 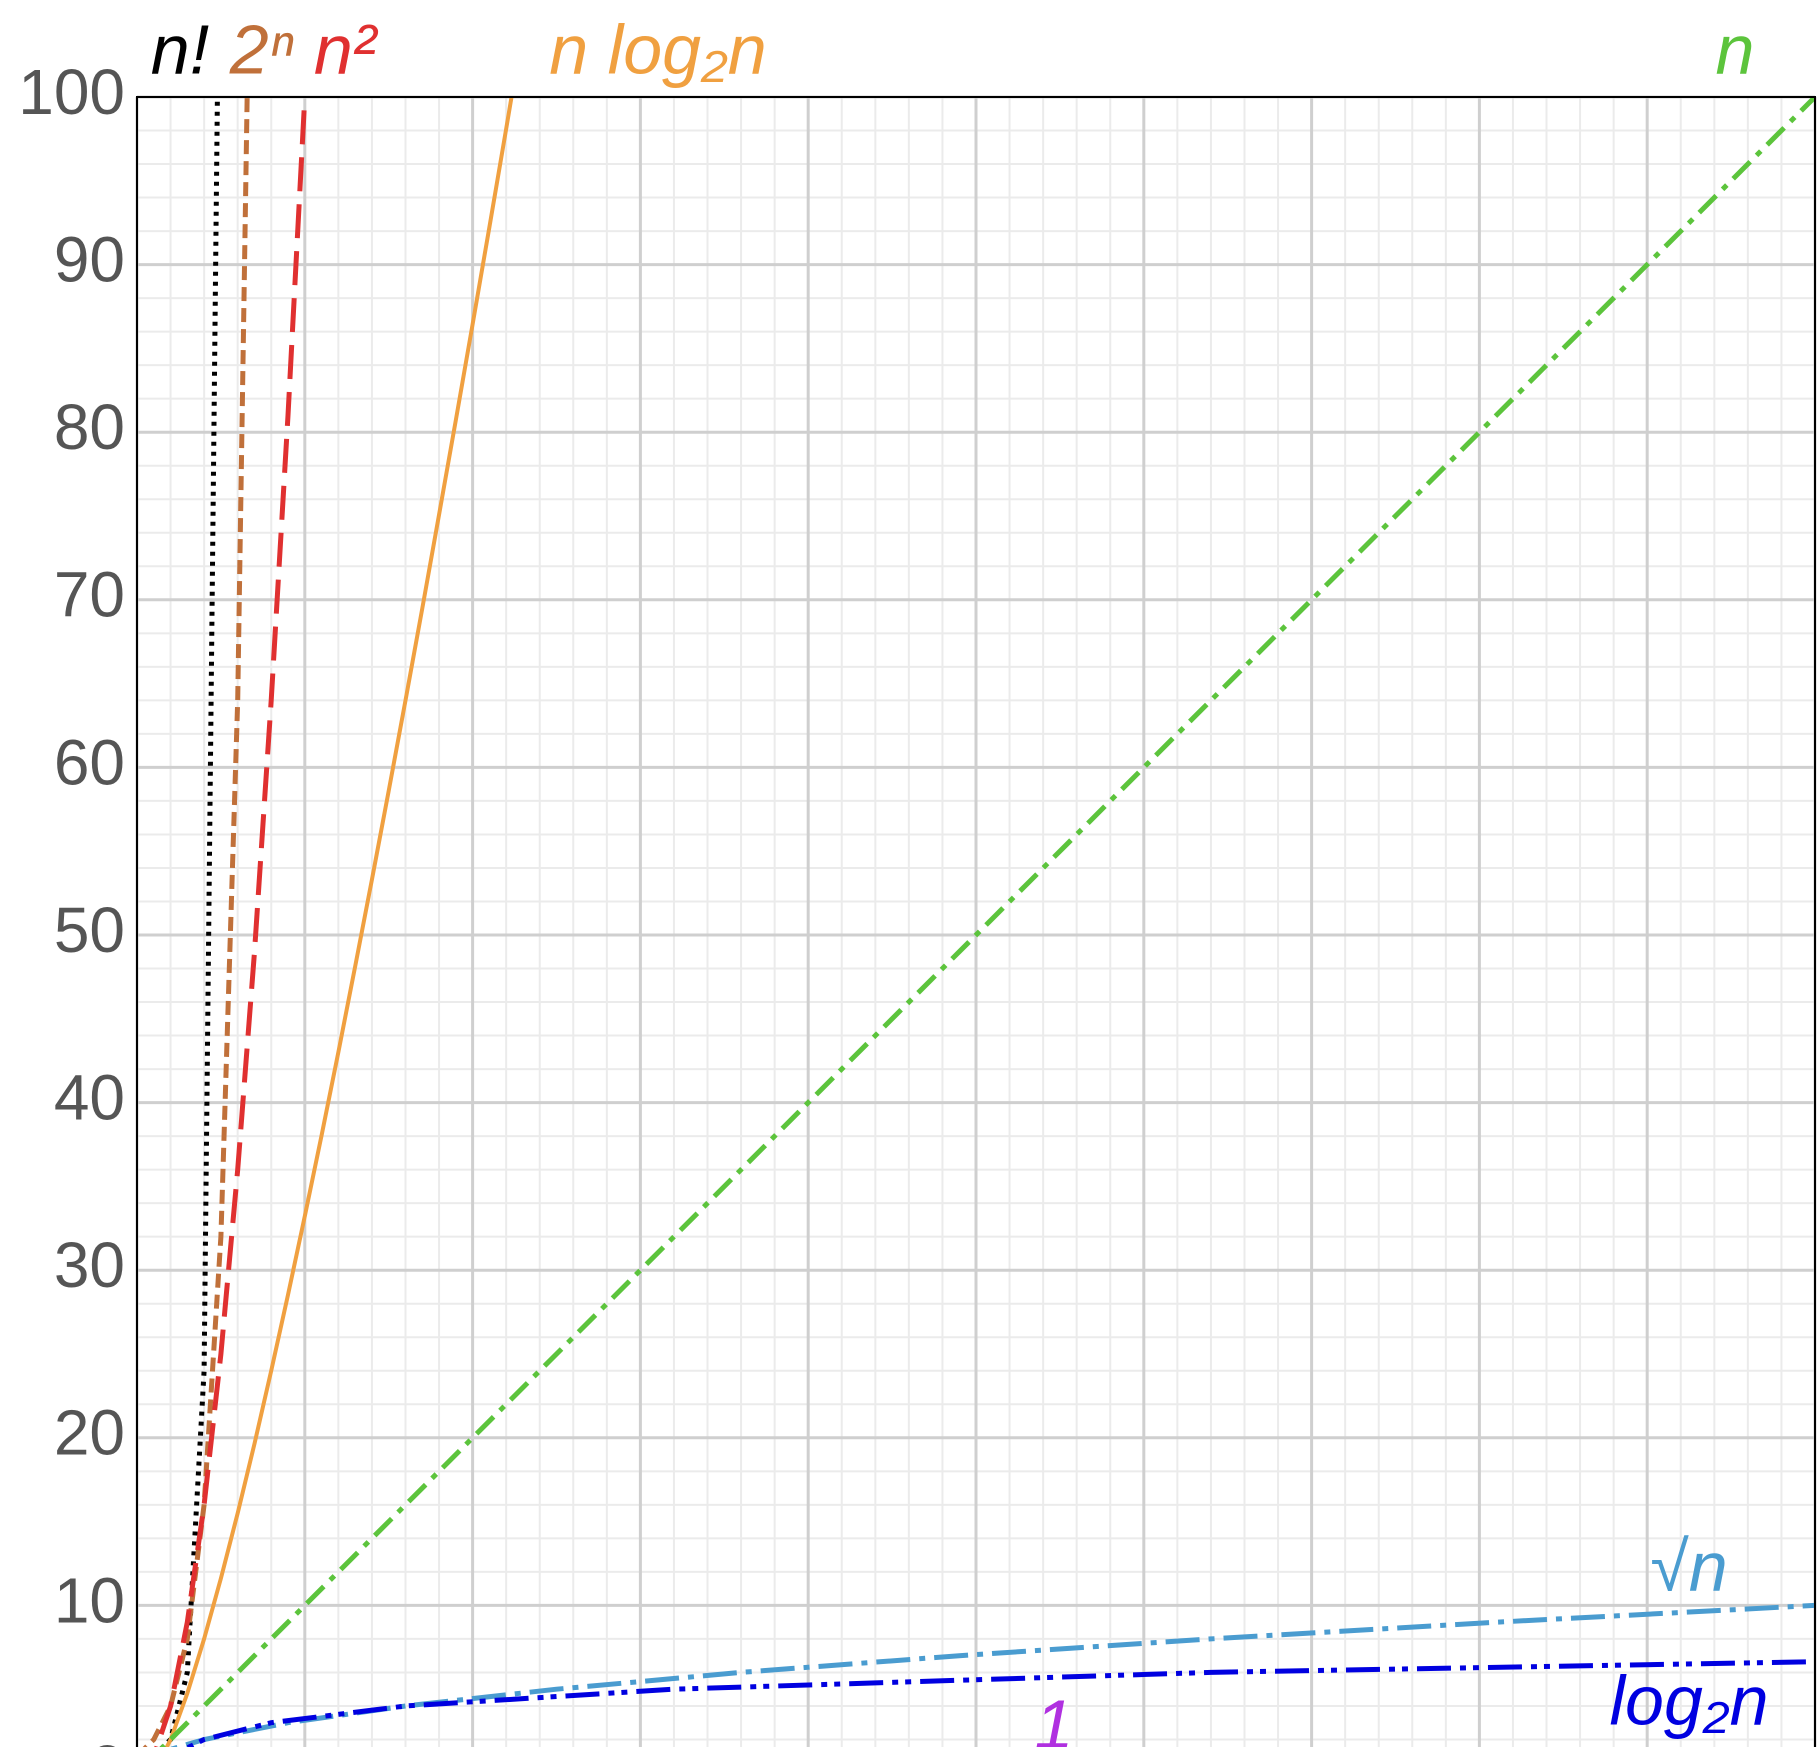 I want to click on y-tick-label: 50, so click(x=89, y=930).